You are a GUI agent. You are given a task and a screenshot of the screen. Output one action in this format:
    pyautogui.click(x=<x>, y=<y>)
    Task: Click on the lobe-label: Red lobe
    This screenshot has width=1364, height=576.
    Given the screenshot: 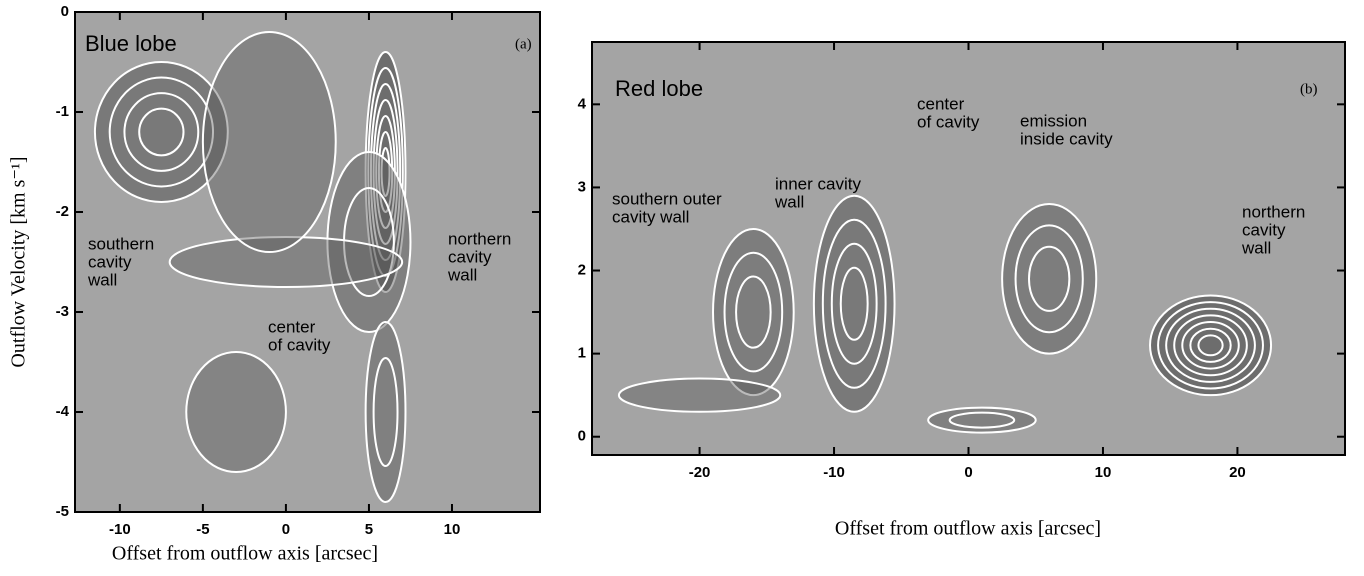 What is the action you would take?
    pyautogui.click(x=659, y=88)
    